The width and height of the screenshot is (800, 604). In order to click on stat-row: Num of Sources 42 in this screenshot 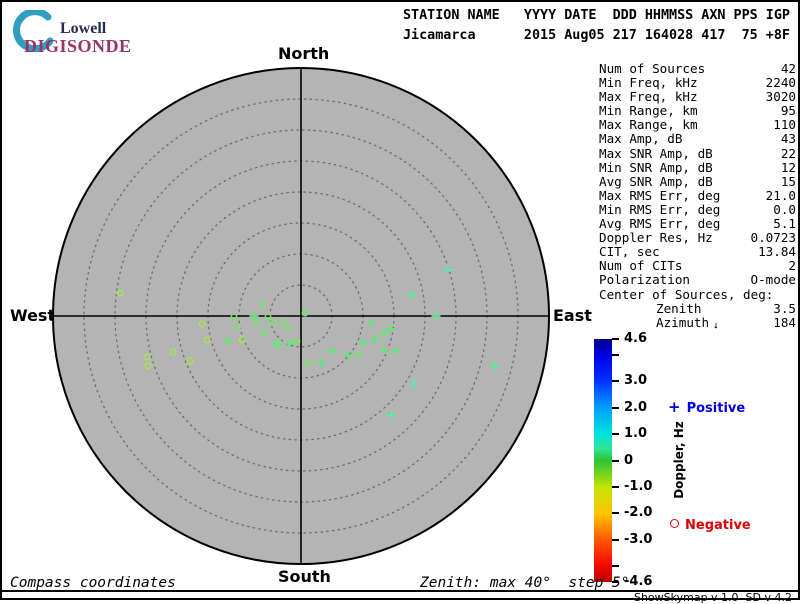, I will do `click(697, 68)`.